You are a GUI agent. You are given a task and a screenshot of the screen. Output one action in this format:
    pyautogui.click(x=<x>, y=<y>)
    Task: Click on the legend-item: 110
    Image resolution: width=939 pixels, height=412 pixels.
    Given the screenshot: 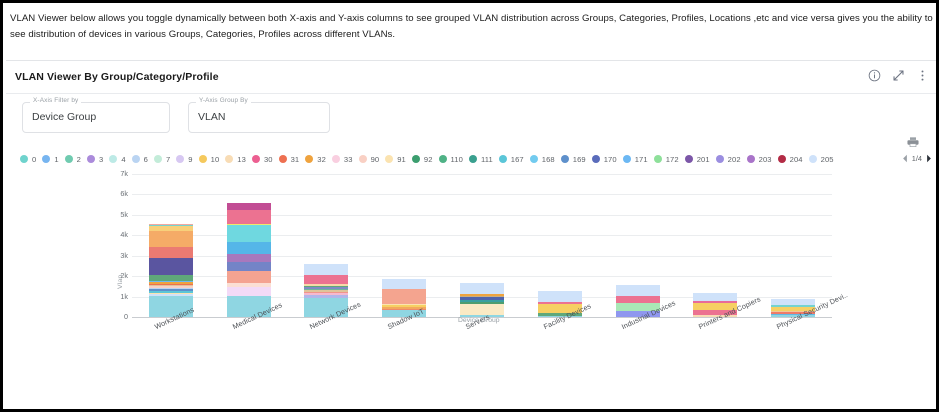 What is the action you would take?
    pyautogui.click(x=450, y=159)
    